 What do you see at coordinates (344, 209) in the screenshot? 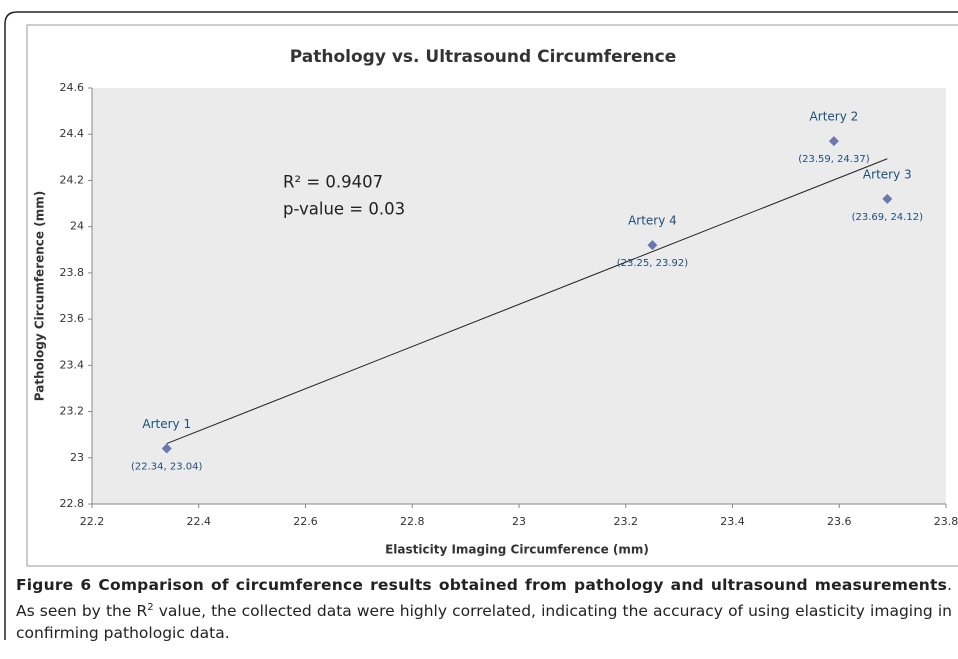
I see `annotation: p-value = 0.03` at bounding box center [344, 209].